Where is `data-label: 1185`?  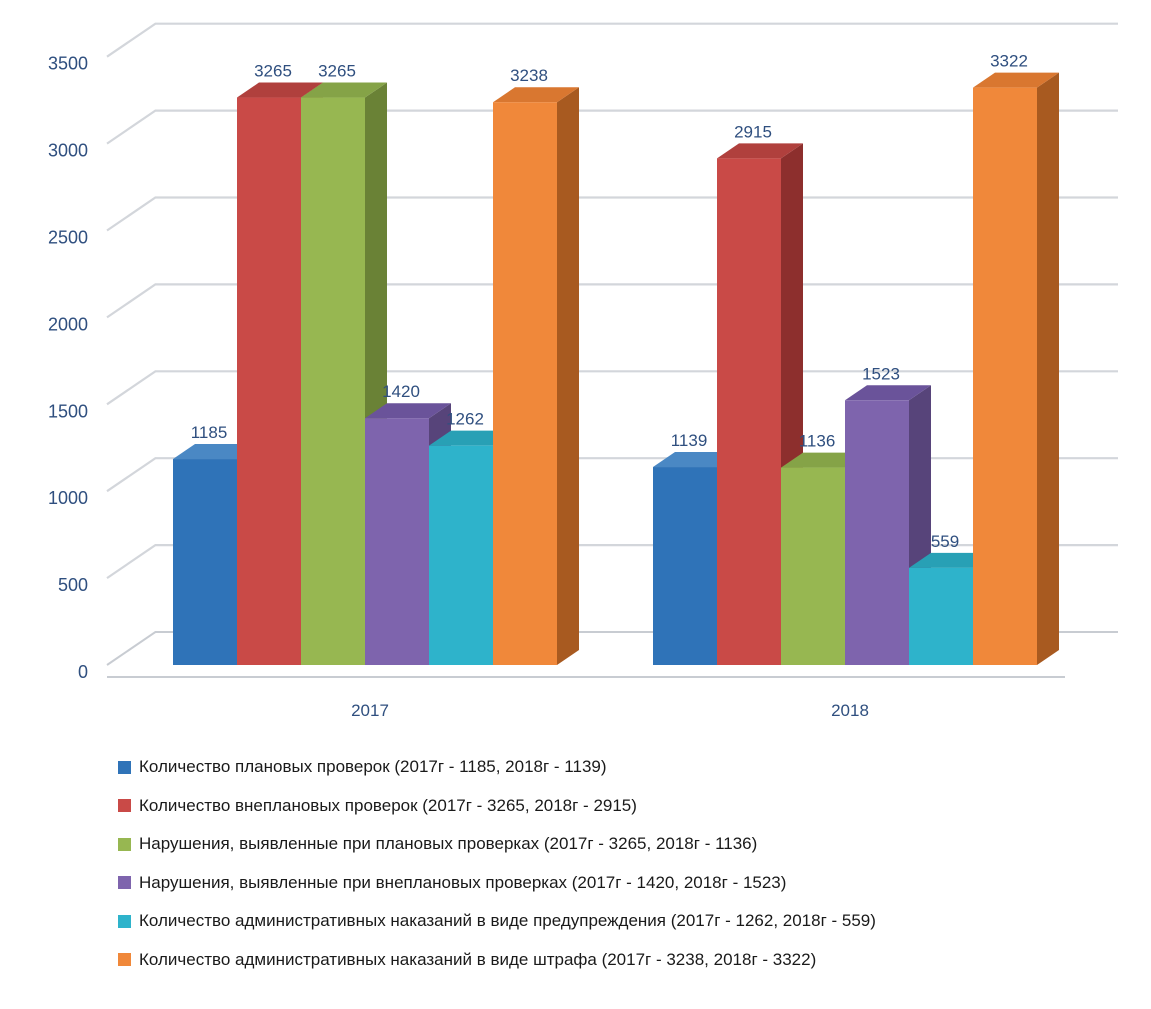 data-label: 1185 is located at coordinates (209, 432).